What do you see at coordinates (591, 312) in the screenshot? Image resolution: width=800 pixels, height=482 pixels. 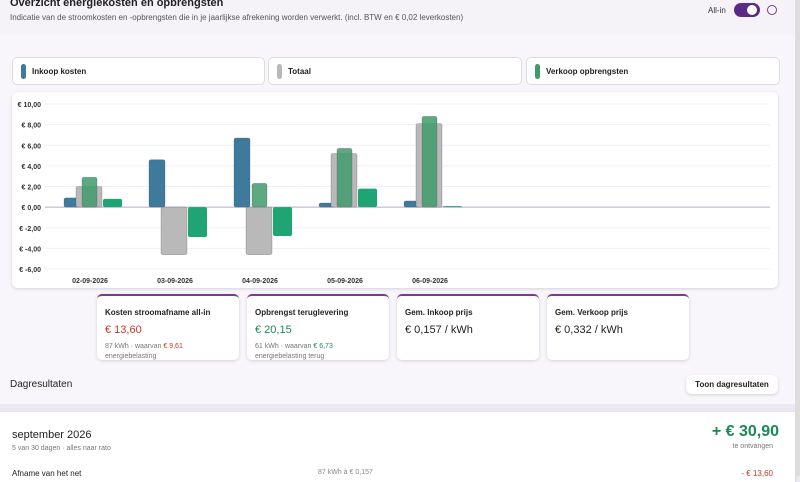 I see `stat-title: Gem. Verkoop prijs` at bounding box center [591, 312].